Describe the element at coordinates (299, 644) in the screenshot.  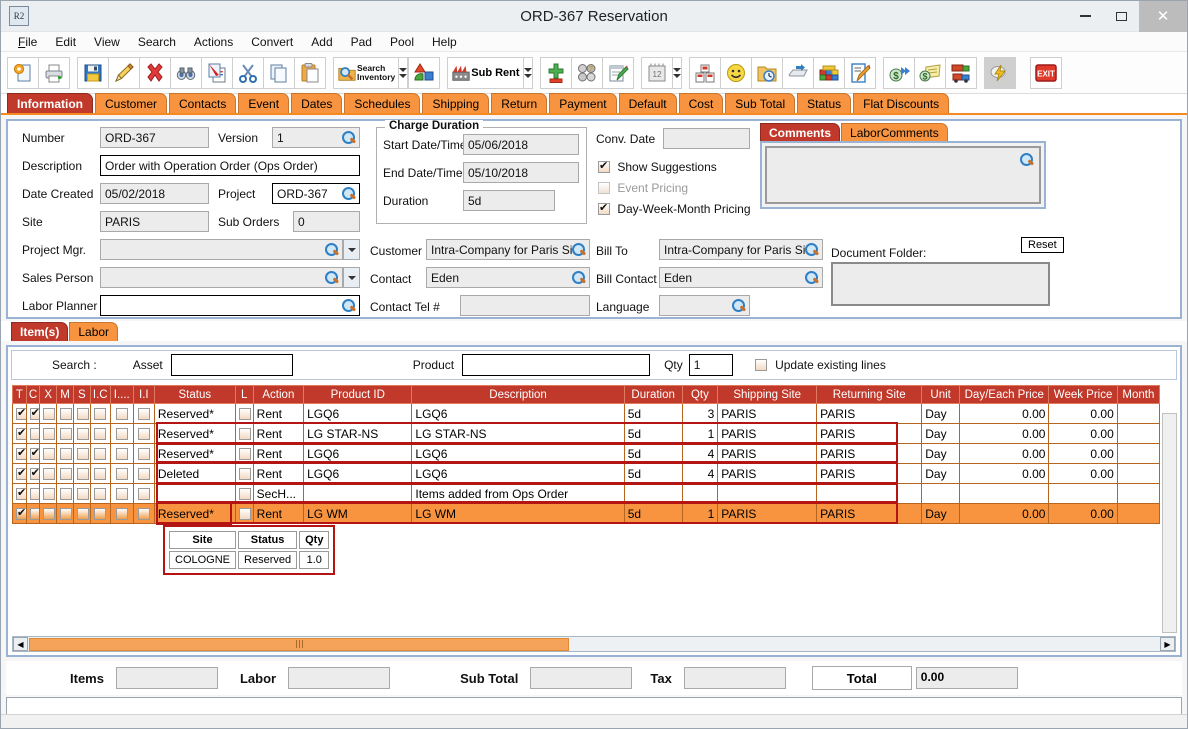
I see `scroll-thumb` at that location.